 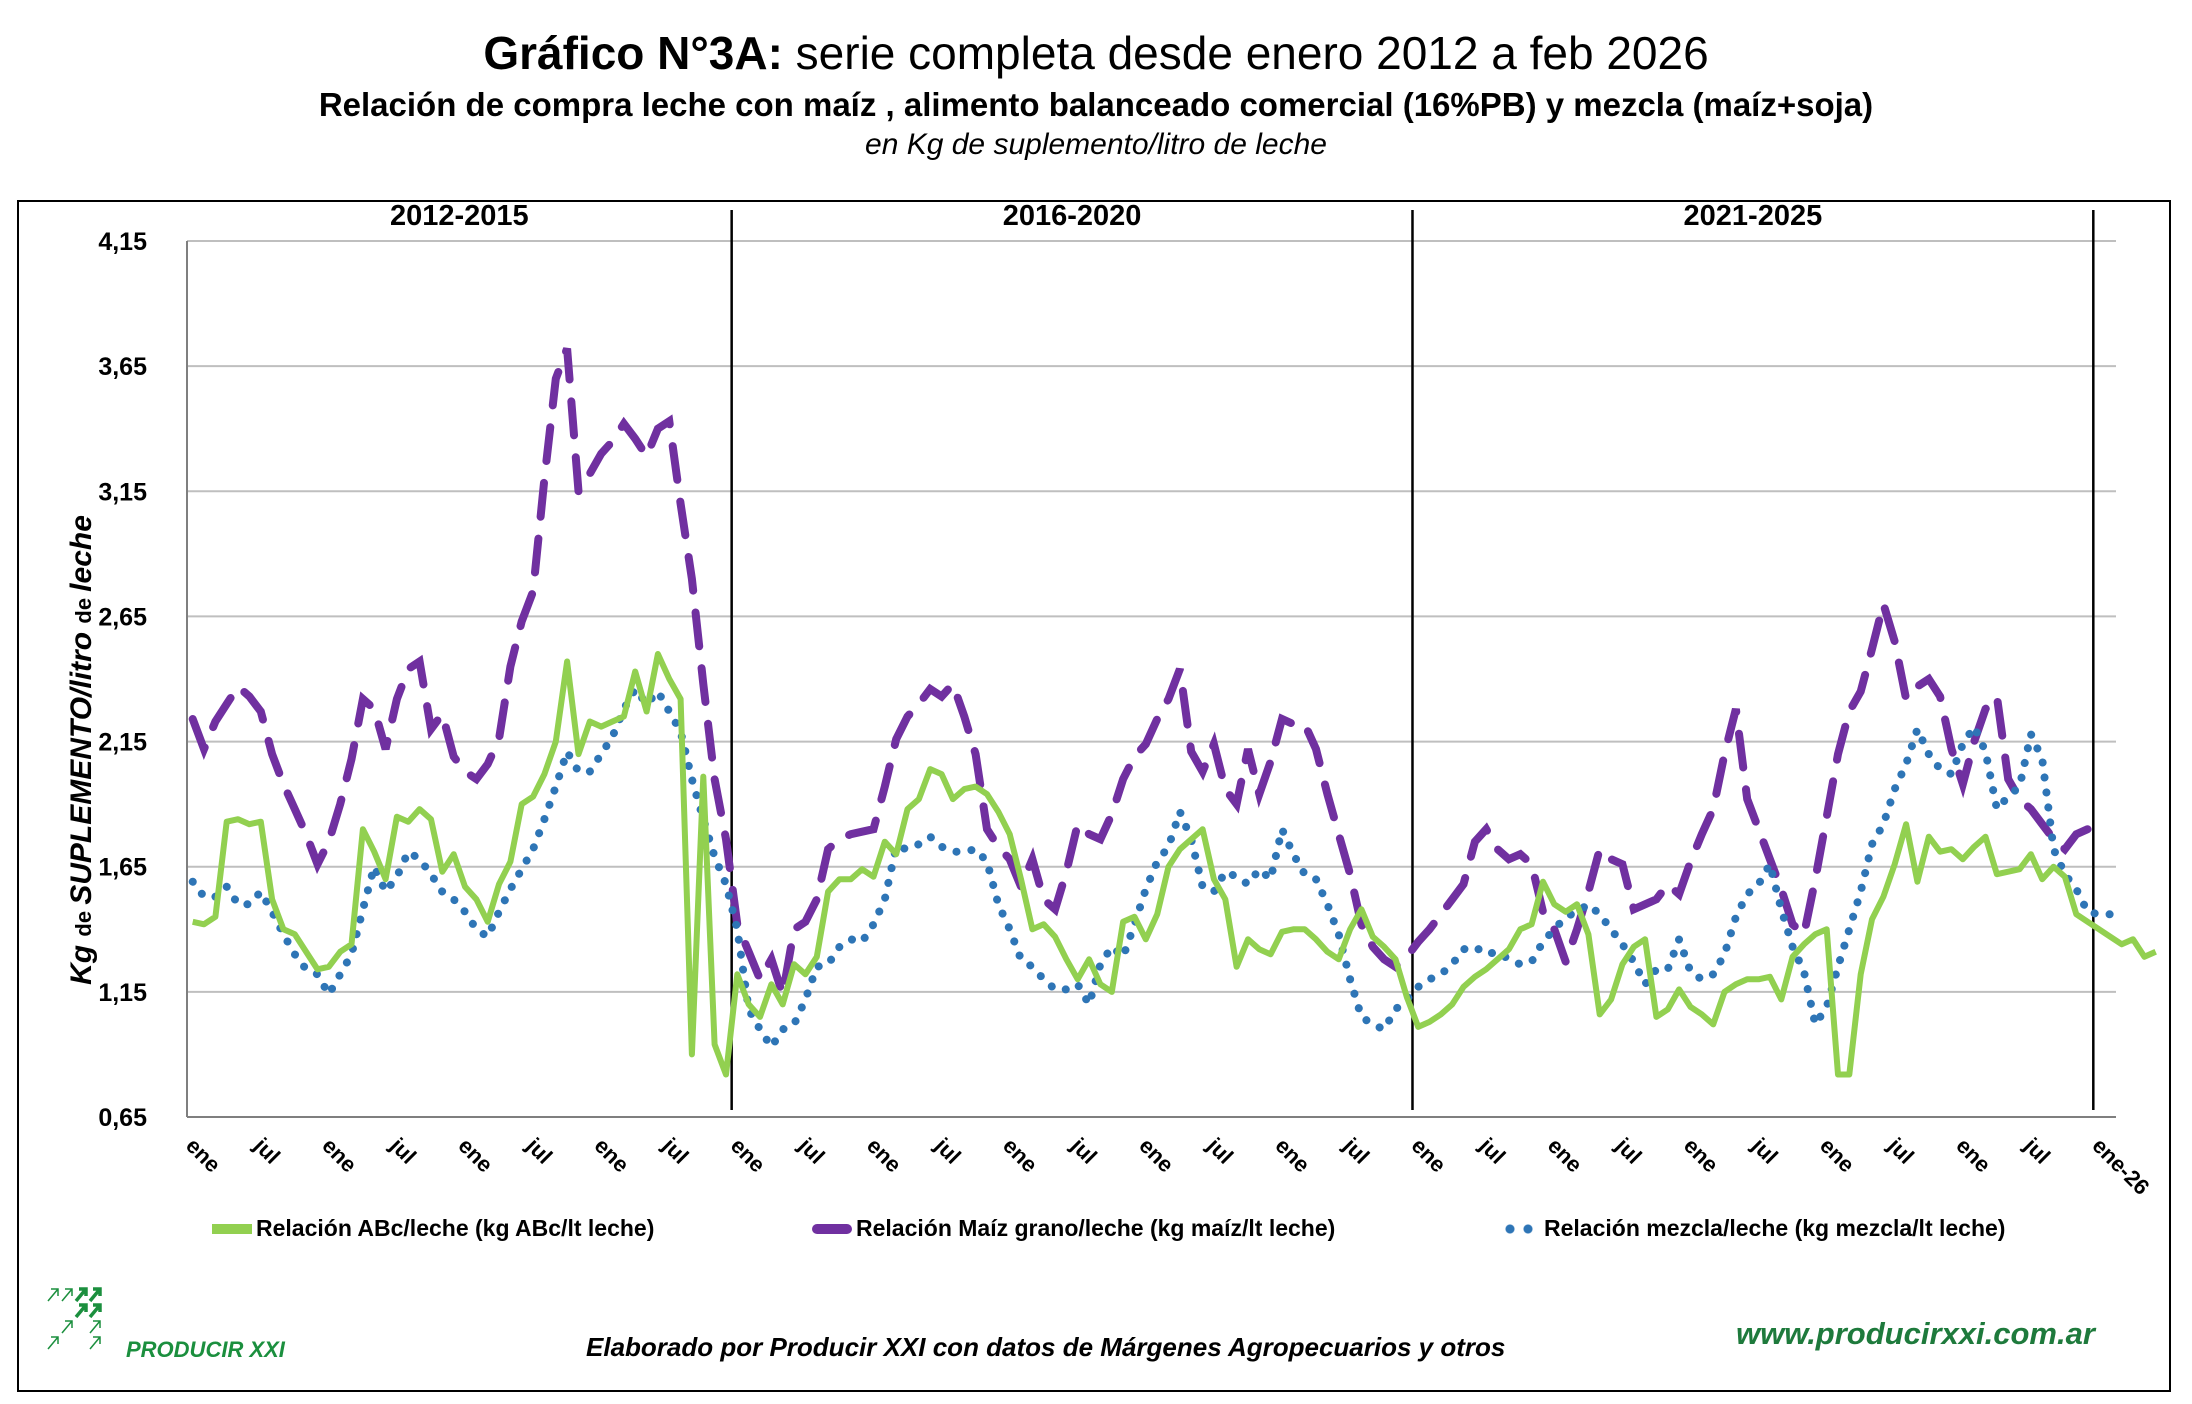 I want to click on x-tick-label: ene-26, so click(x=2120, y=1166).